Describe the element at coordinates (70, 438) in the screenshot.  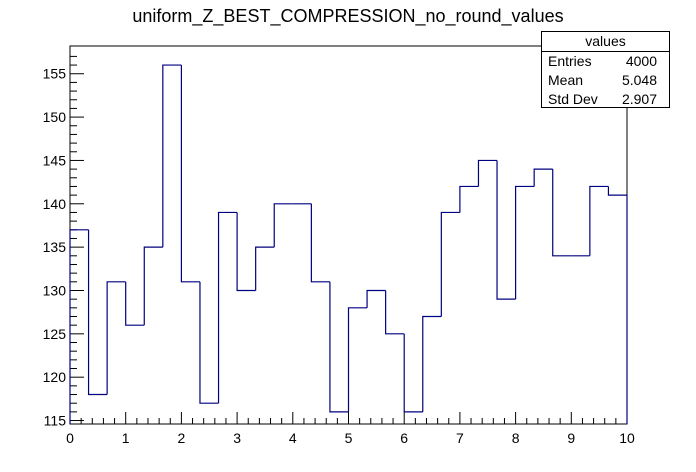
I see `x-tick-label: 0` at that location.